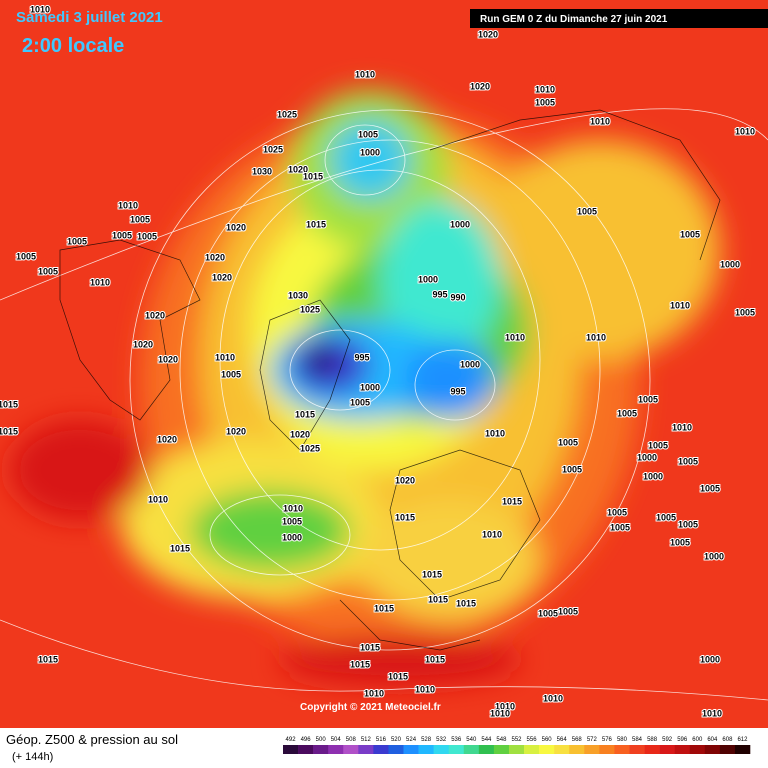 The width and height of the screenshot is (768, 768). I want to click on colorbar-label: 576, so click(607, 740).